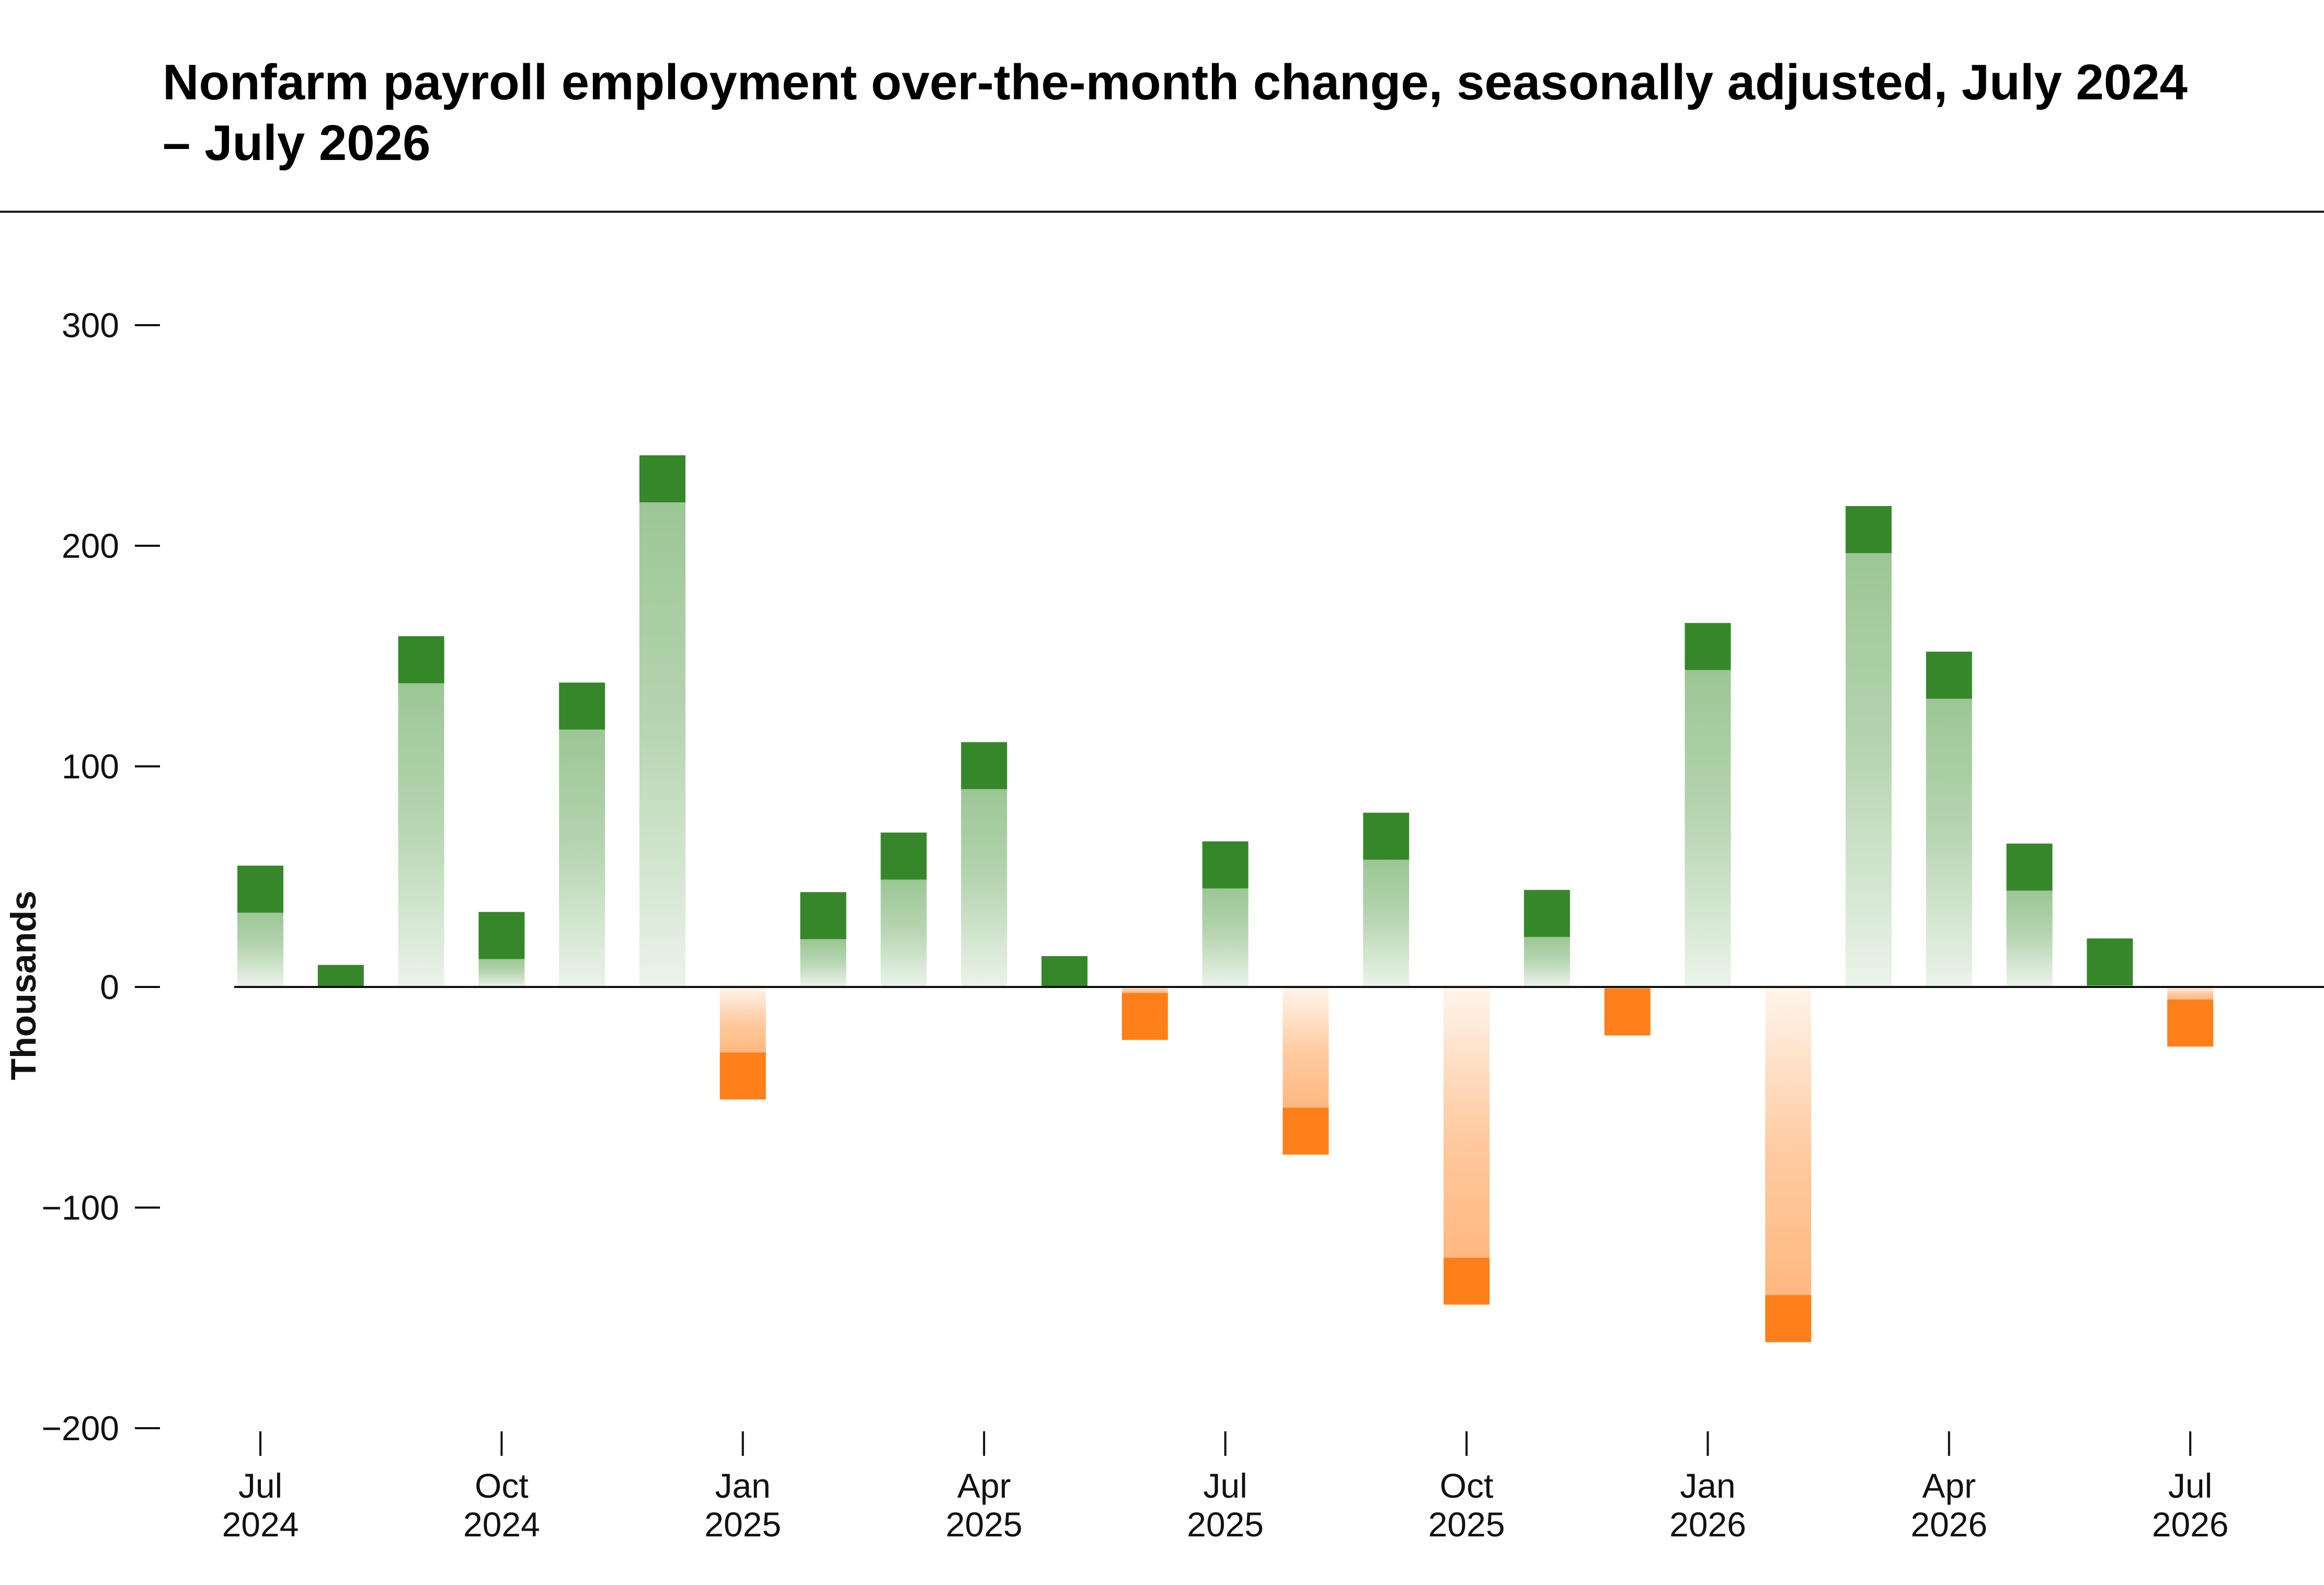 The image size is (2324, 1585). What do you see at coordinates (91, 325) in the screenshot?
I see `y-tick-label: 300` at bounding box center [91, 325].